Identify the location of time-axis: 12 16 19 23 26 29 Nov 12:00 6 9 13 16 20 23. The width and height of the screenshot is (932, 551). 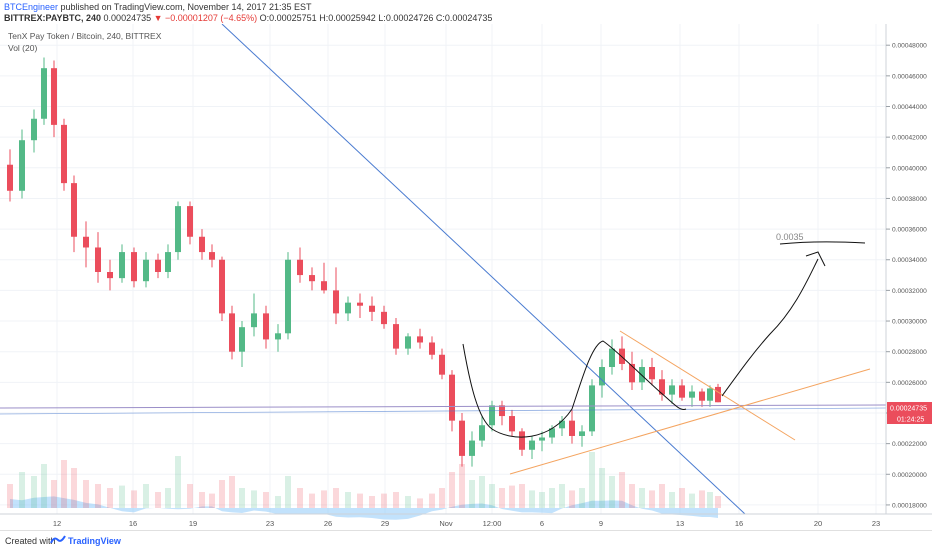
(466, 523).